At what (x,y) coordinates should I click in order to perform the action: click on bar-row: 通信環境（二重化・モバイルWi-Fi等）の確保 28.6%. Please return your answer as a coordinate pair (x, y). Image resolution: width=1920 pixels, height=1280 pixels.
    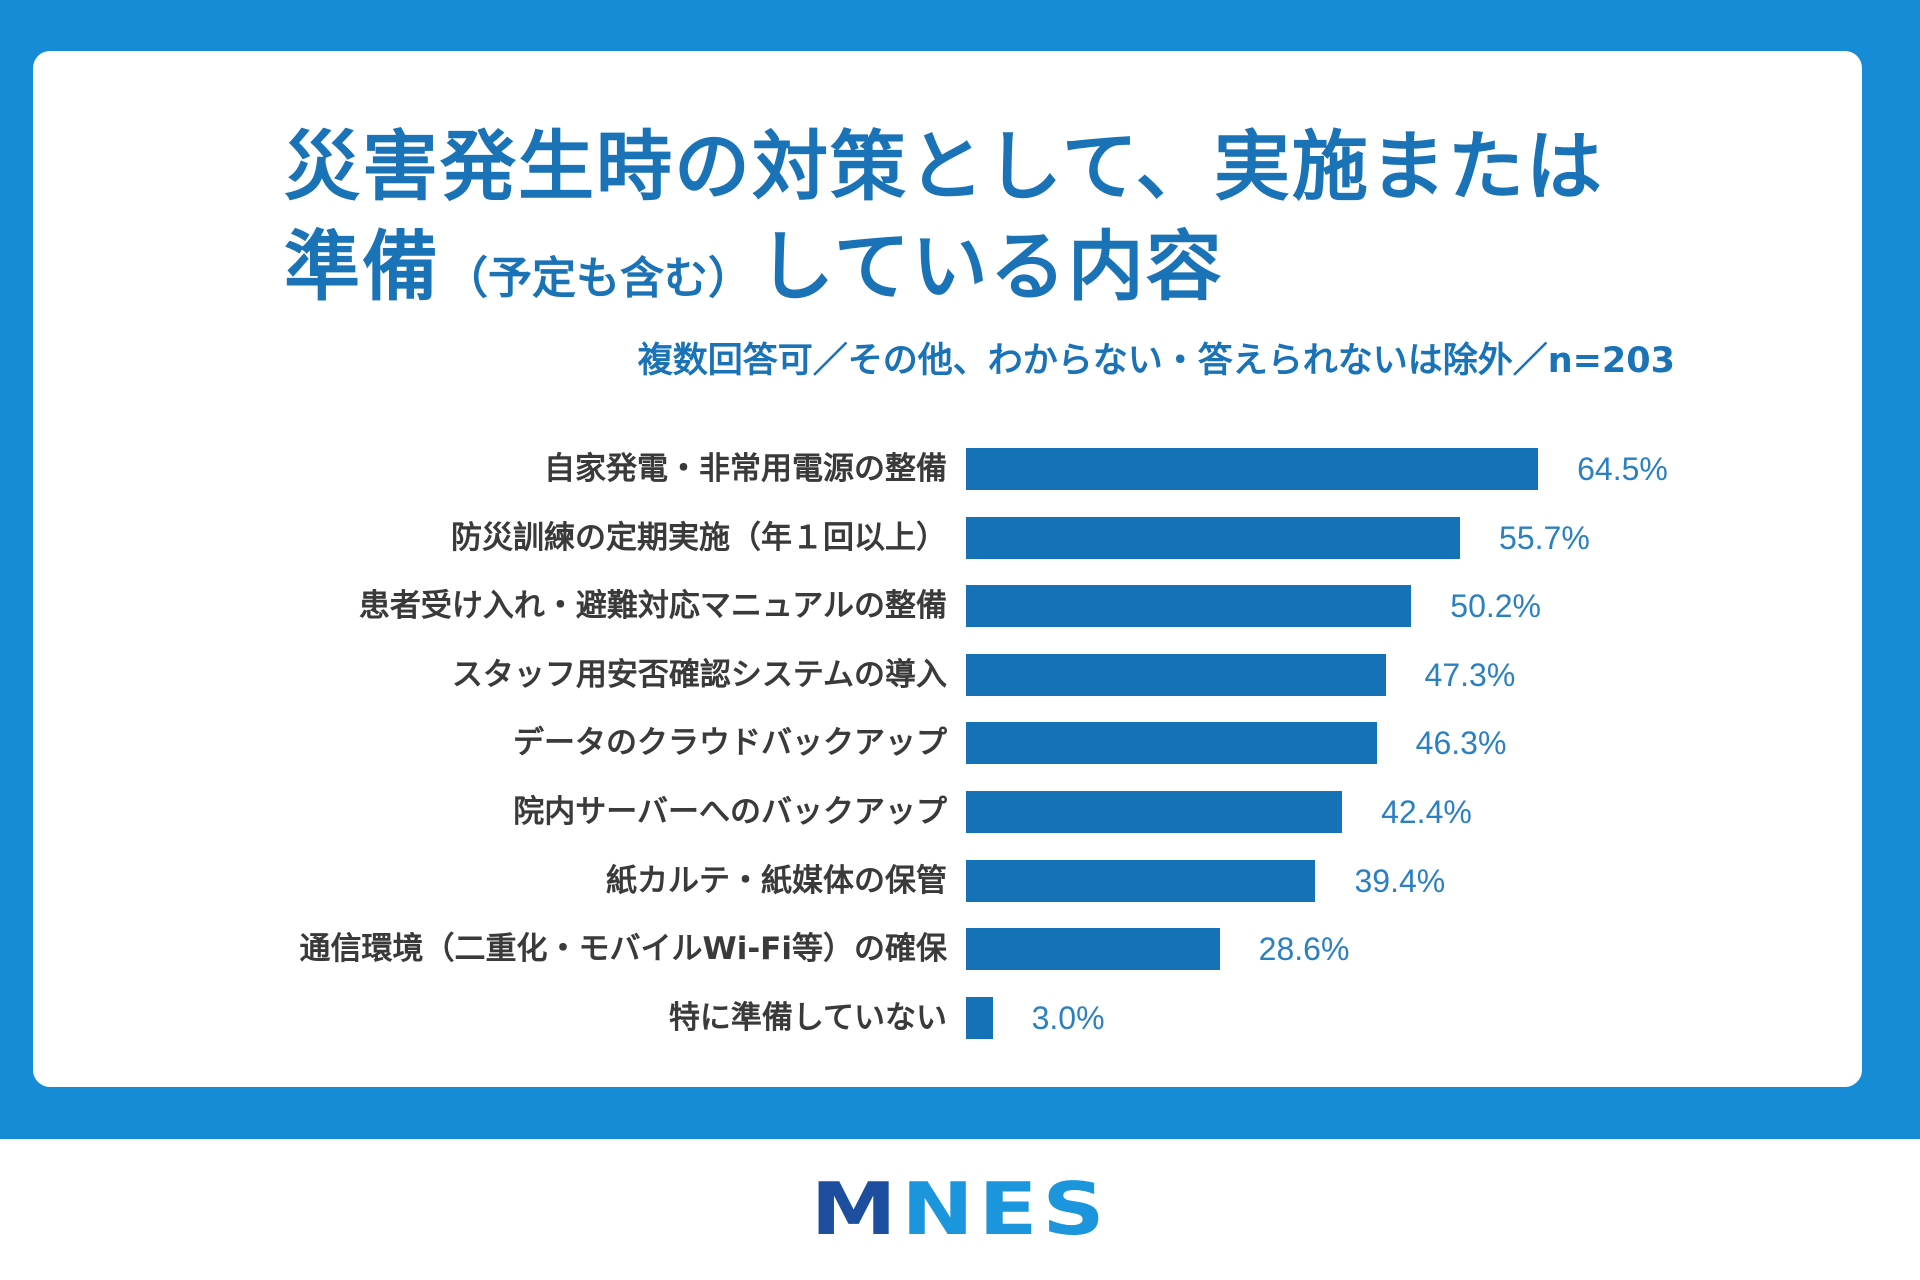
    Looking at the image, I should click on (947, 949).